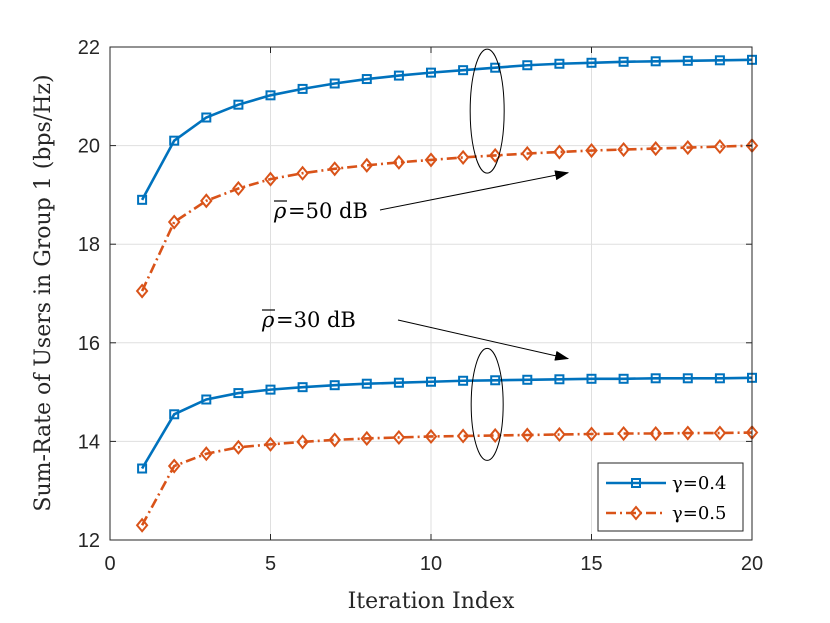 The width and height of the screenshot is (830, 623). I want to click on x-tick-label: 20, so click(752, 564).